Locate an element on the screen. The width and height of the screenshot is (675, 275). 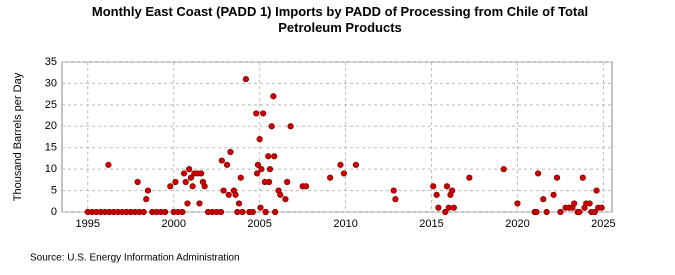
x-tick-label: 2020 is located at coordinates (517, 224).